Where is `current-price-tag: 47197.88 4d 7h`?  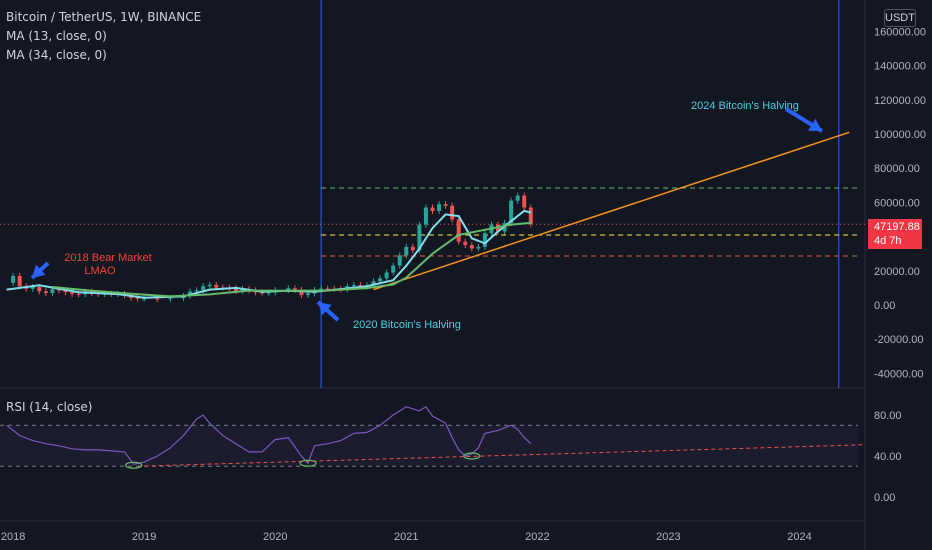
current-price-tag: 47197.88 4d 7h is located at coordinates (895, 234).